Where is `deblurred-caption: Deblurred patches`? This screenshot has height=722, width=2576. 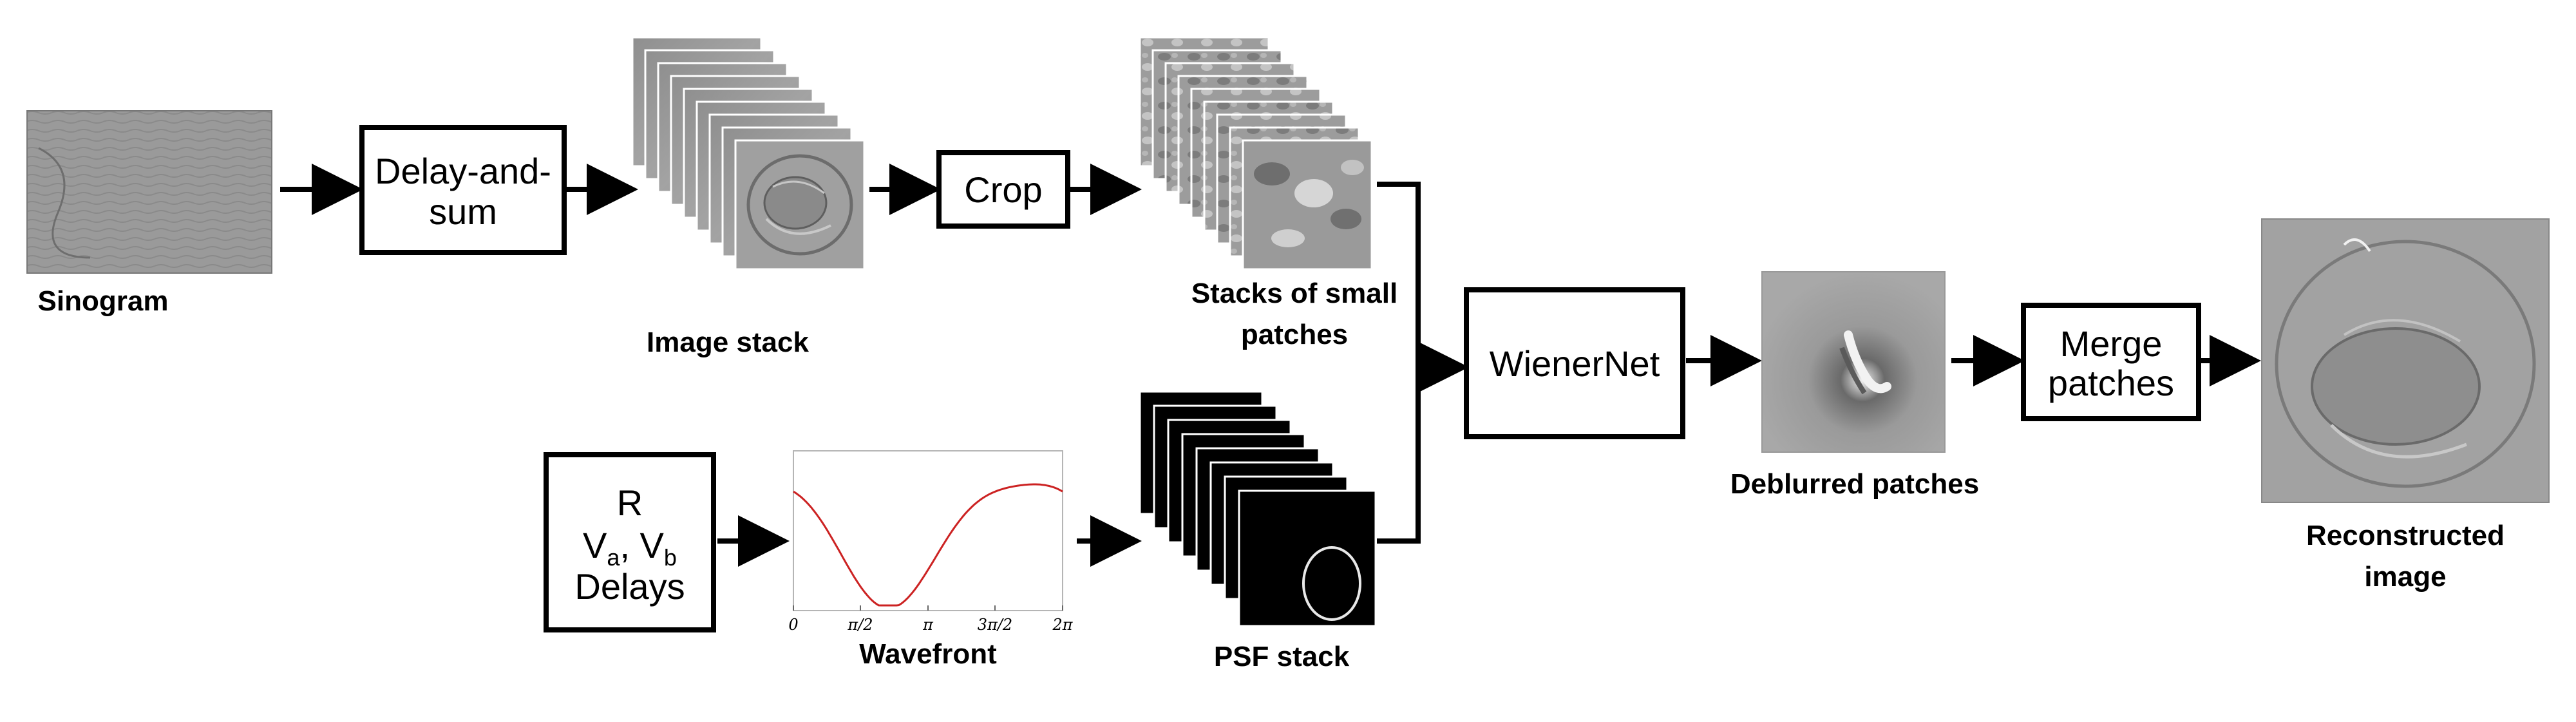
deblurred-caption: Deblurred patches is located at coordinates (1855, 484).